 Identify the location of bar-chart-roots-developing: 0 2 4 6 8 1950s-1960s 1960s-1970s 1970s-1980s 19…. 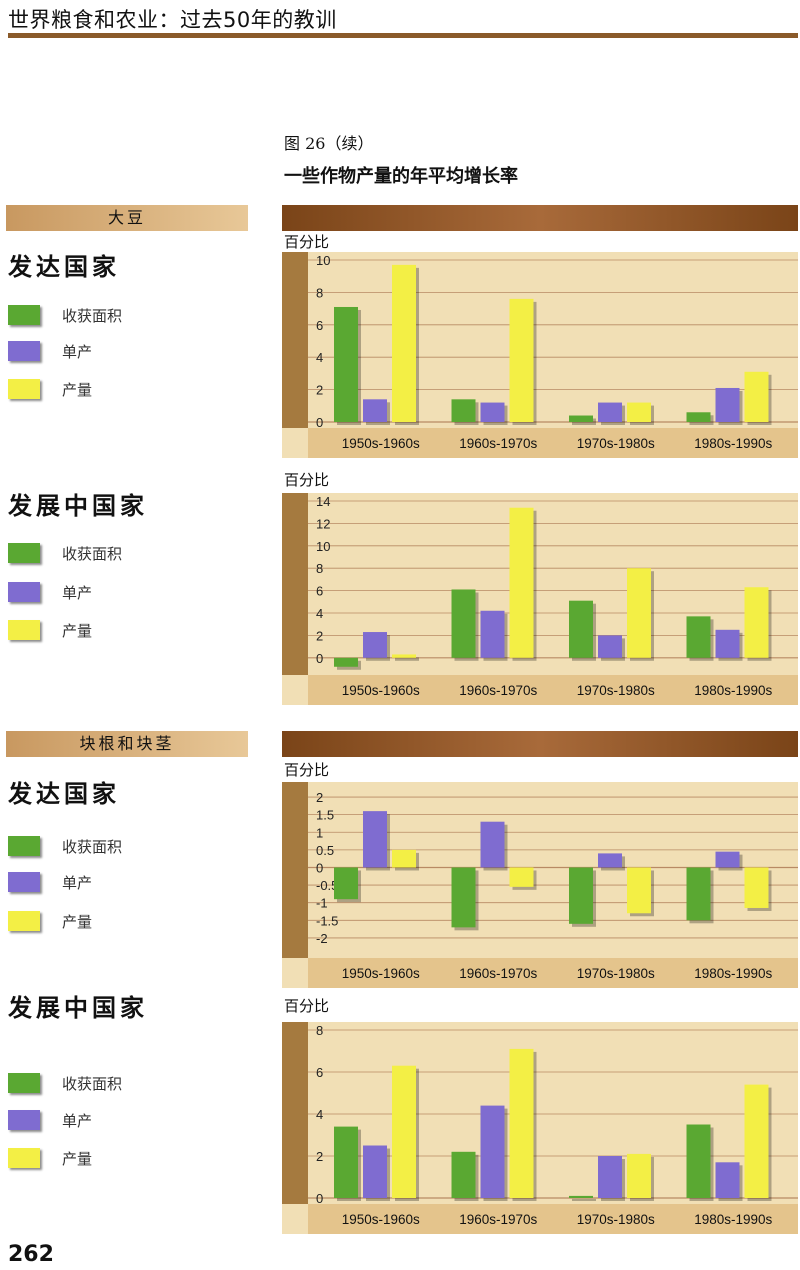
(540, 1128).